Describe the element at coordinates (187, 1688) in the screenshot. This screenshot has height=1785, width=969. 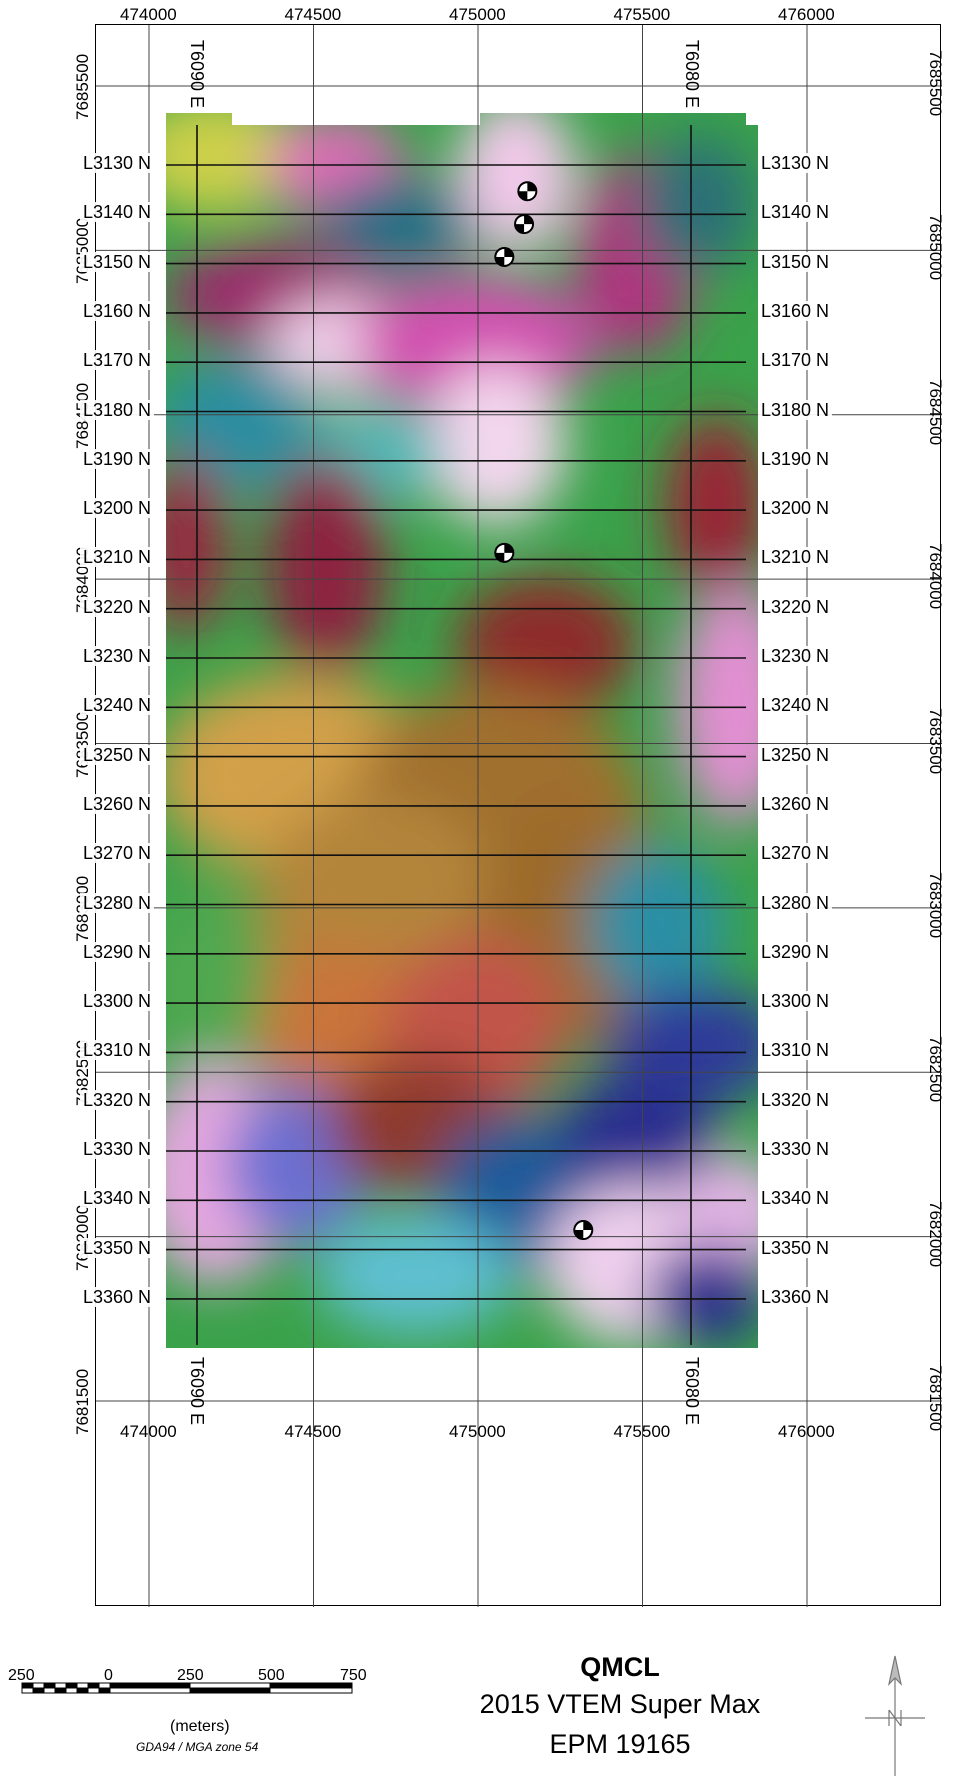
I see `scale-bar` at that location.